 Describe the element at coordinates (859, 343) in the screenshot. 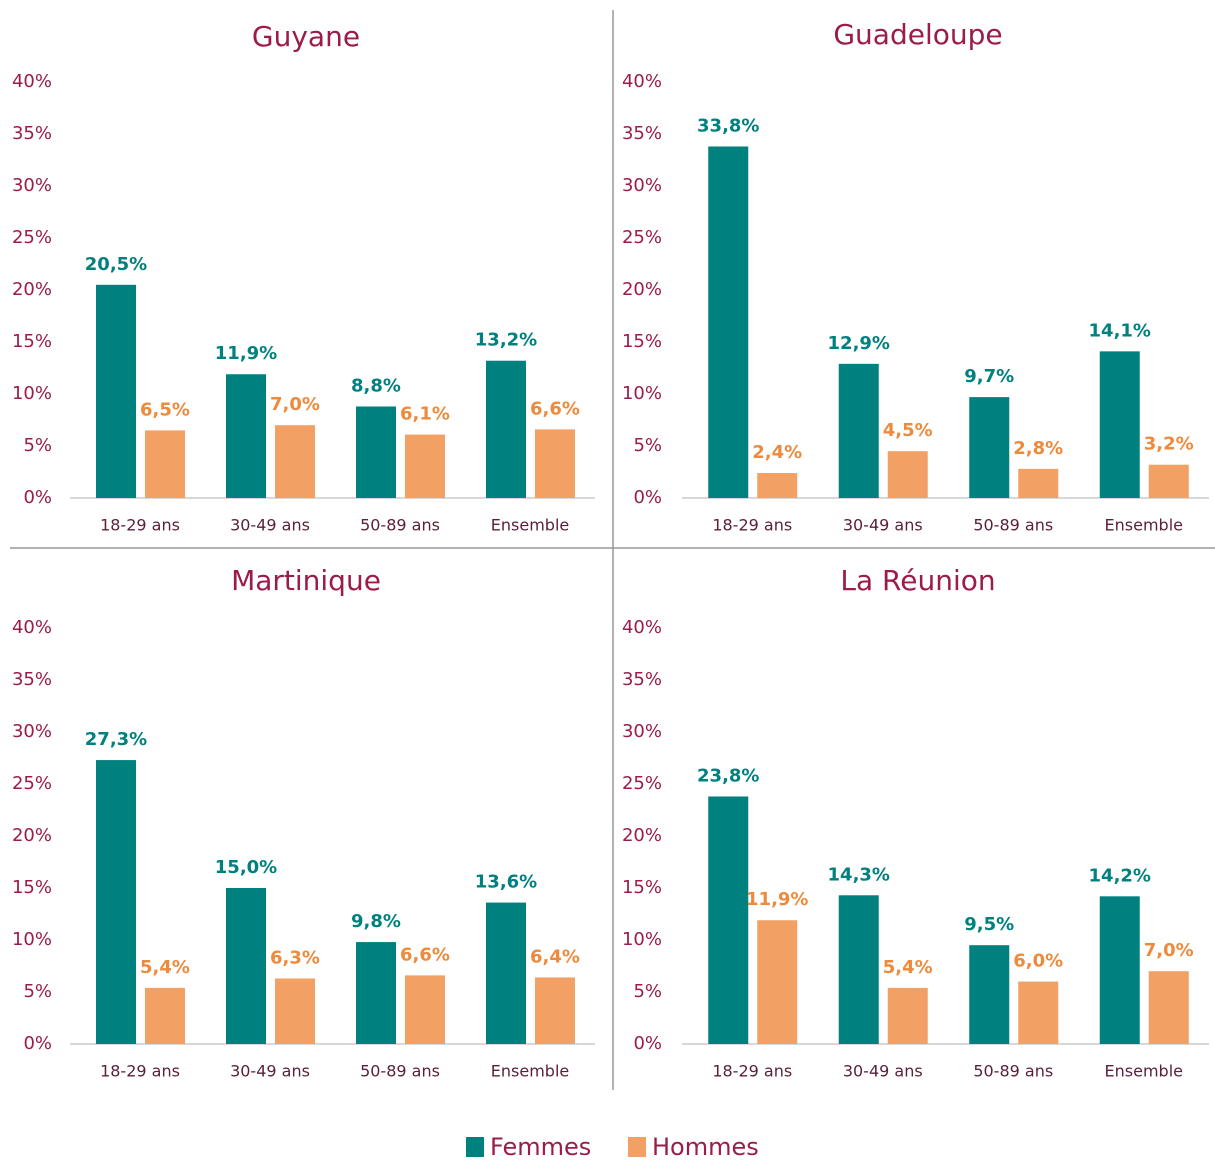

I see `data-label: 12,9%` at that location.